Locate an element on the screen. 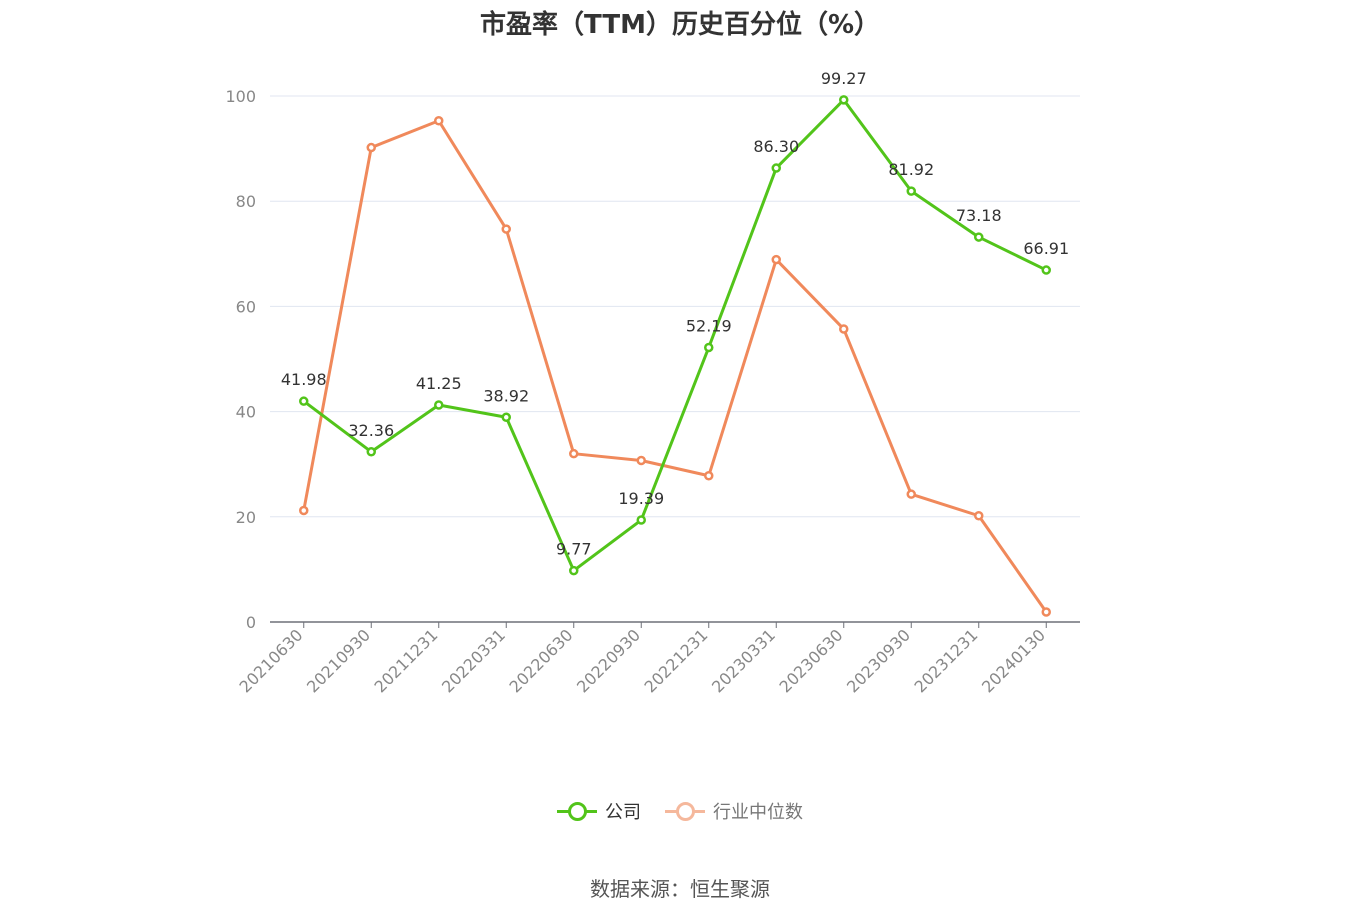  x-tick-label: 20220331 is located at coordinates (473, 660).